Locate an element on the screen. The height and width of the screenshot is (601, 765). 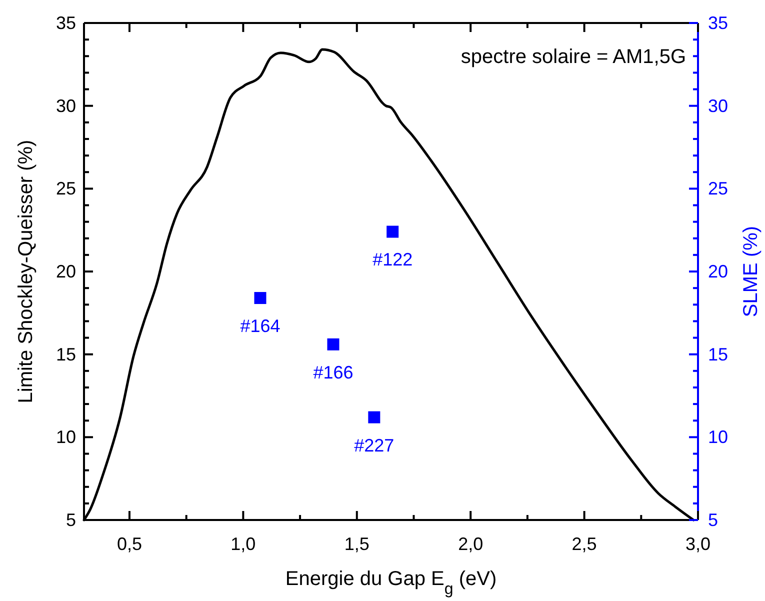
y2-tick-label: 35 is located at coordinates (718, 23).